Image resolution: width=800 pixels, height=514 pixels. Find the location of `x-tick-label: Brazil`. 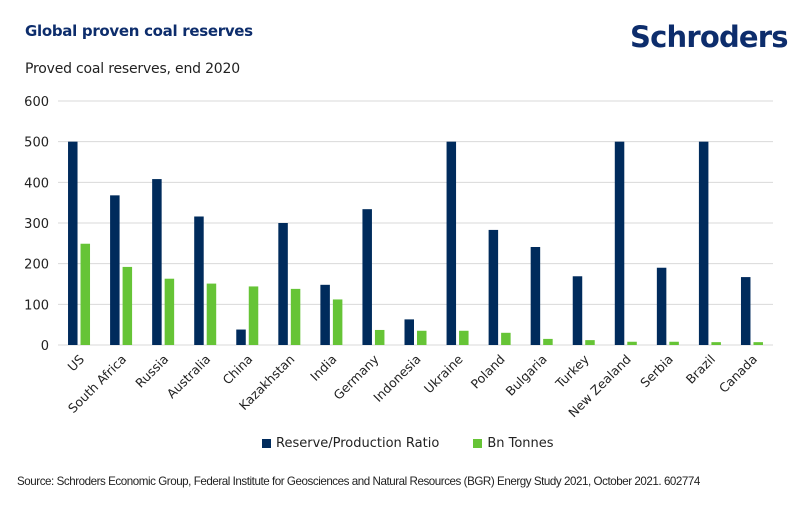

x-tick-label: Brazil is located at coordinates (700, 369).